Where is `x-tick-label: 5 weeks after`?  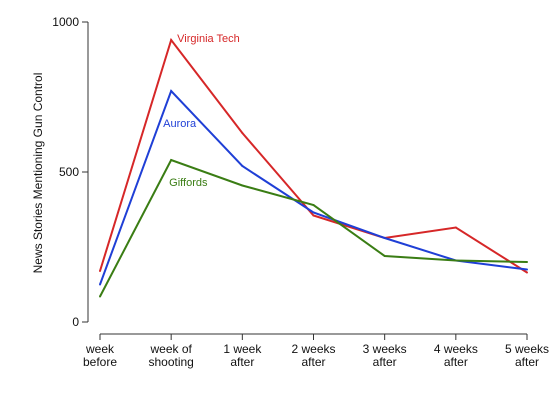 x-tick-label: 5 weeks after is located at coordinates (527, 355).